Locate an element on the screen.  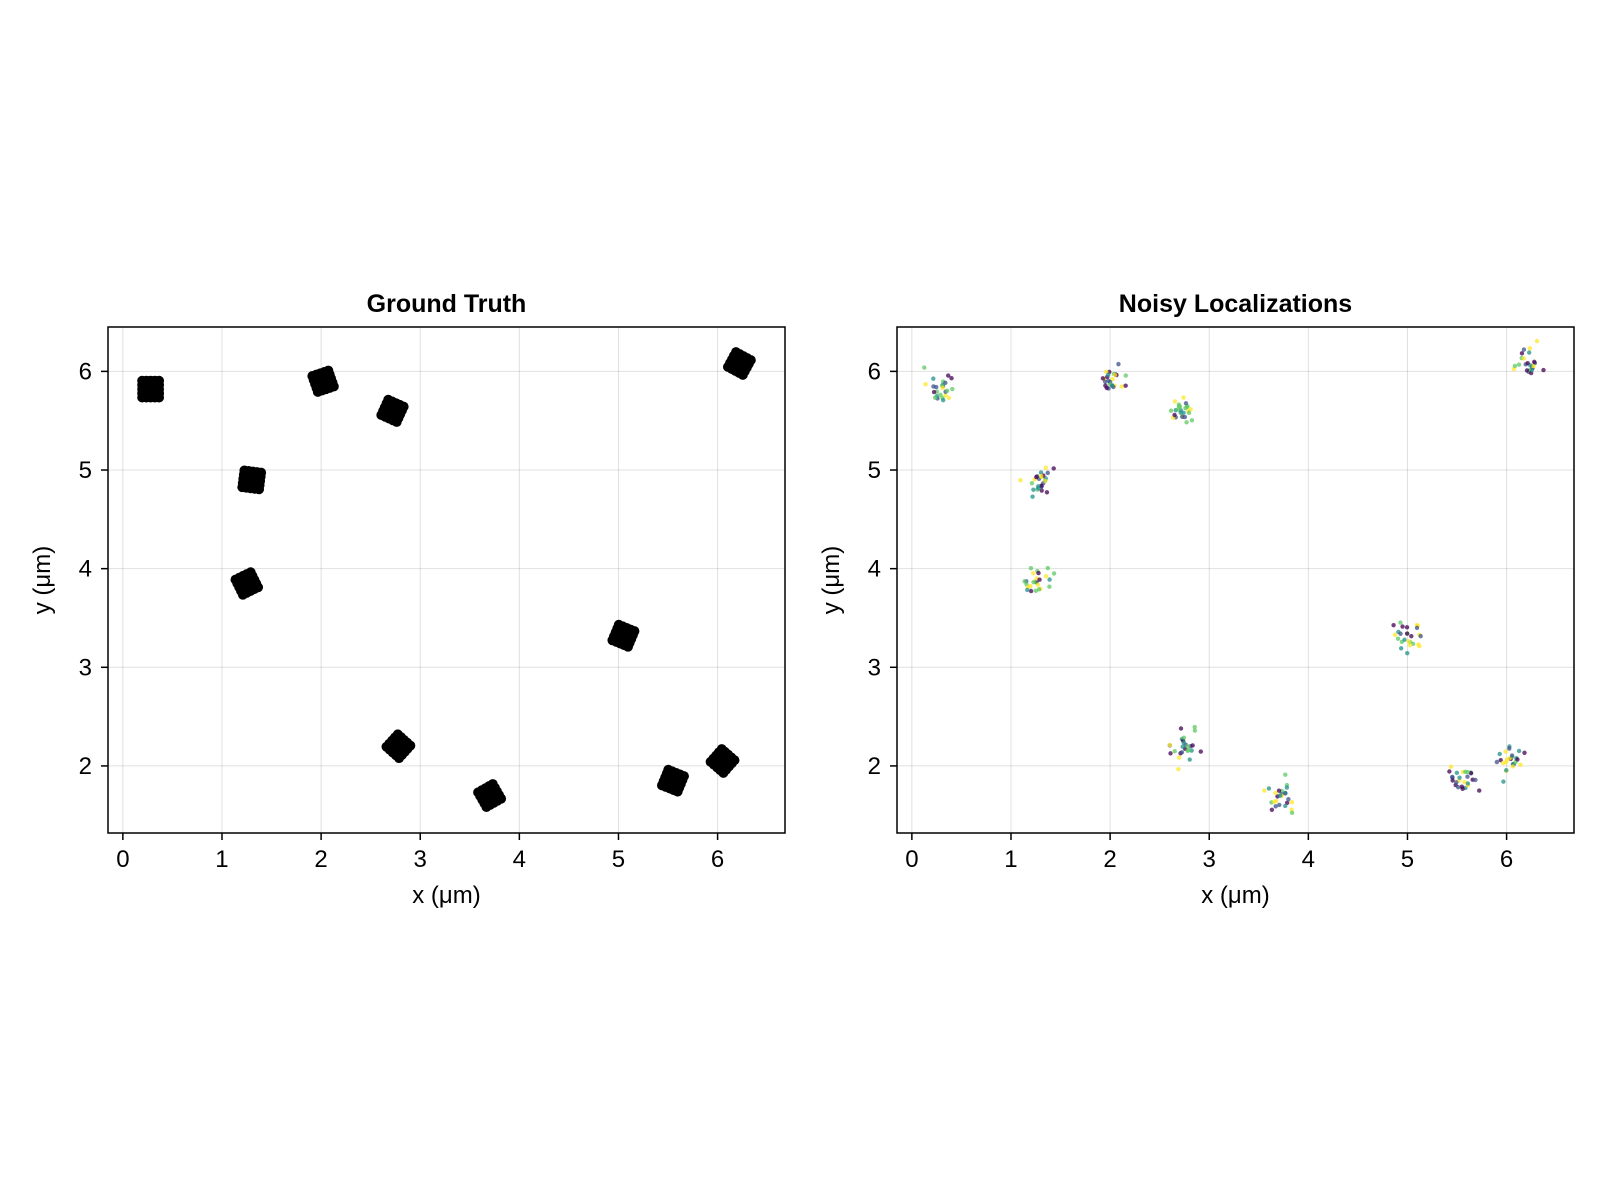
x-tick-label: 5 is located at coordinates (618, 859).